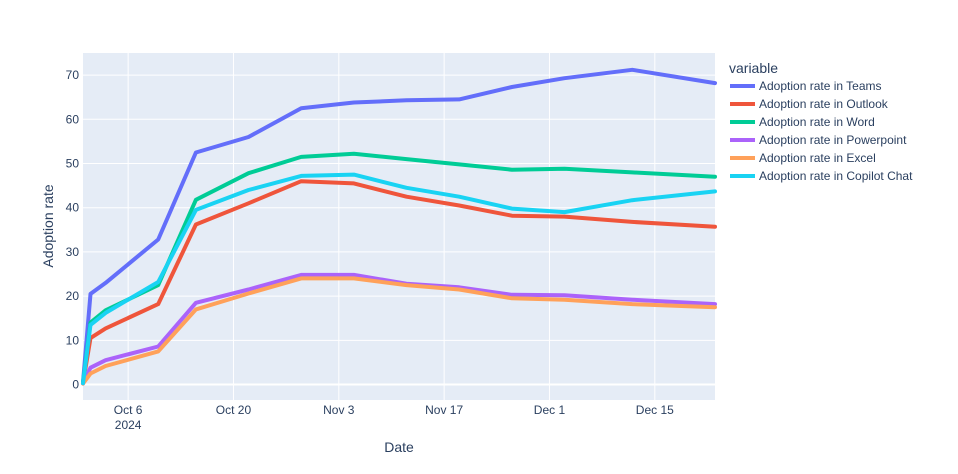 Image resolution: width=958 pixels, height=474 pixels. I want to click on legend-item-label: Adoption rate in Copilot Chat, so click(836, 176).